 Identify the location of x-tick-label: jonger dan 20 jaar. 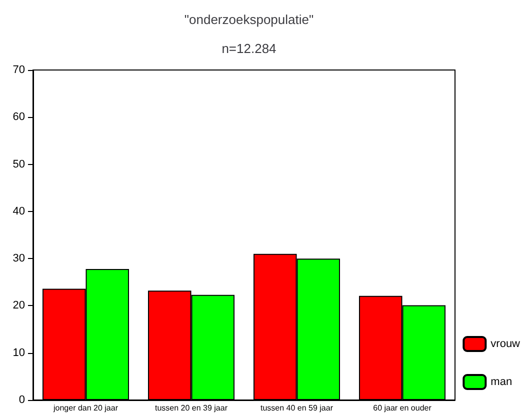
(85, 408).